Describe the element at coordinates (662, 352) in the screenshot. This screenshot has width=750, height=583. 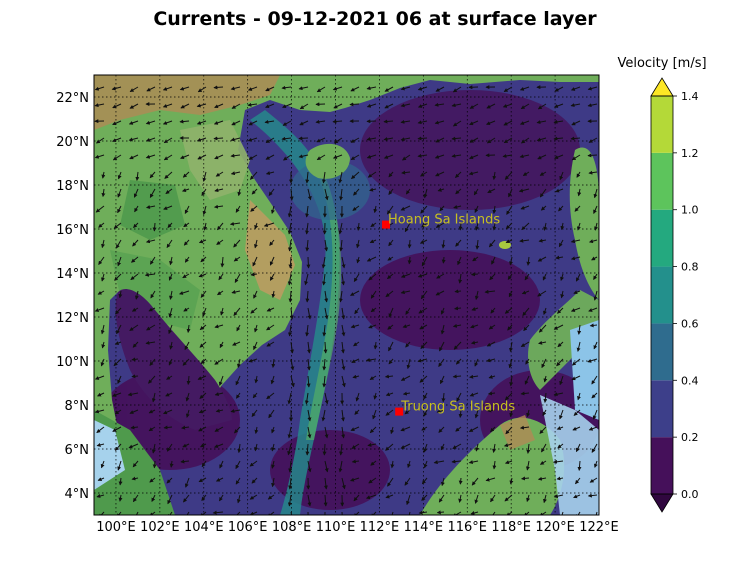
I see `colorbar-segment` at that location.